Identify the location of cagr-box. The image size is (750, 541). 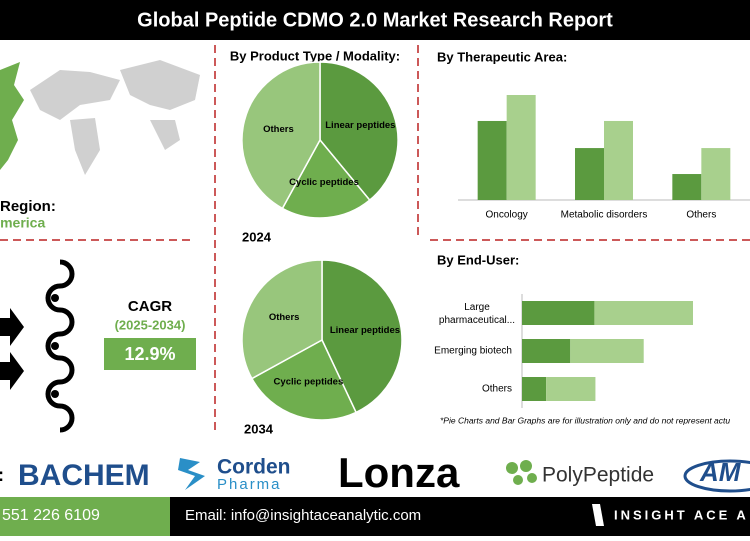
(150, 354).